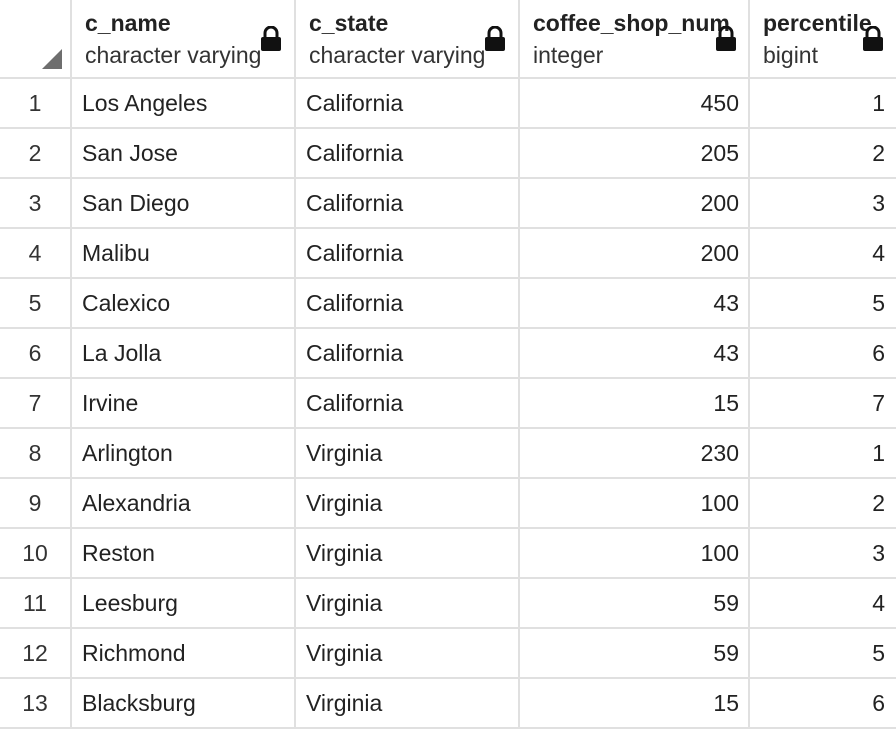  Describe the element at coordinates (184, 604) in the screenshot. I see `cell-c-name: Leesburg` at that location.